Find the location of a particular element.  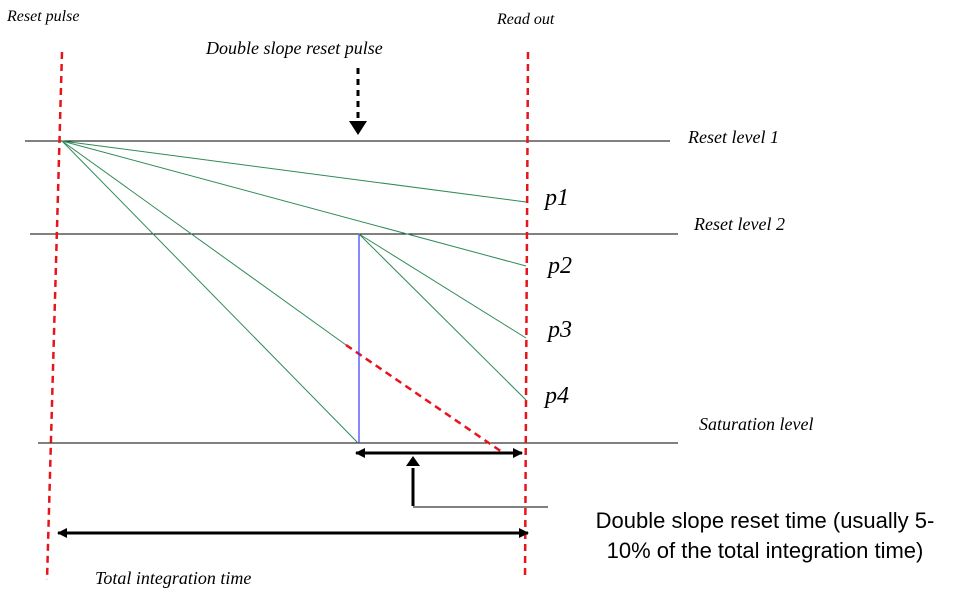

pixel-output-p2: p2 is located at coordinates (560, 266).